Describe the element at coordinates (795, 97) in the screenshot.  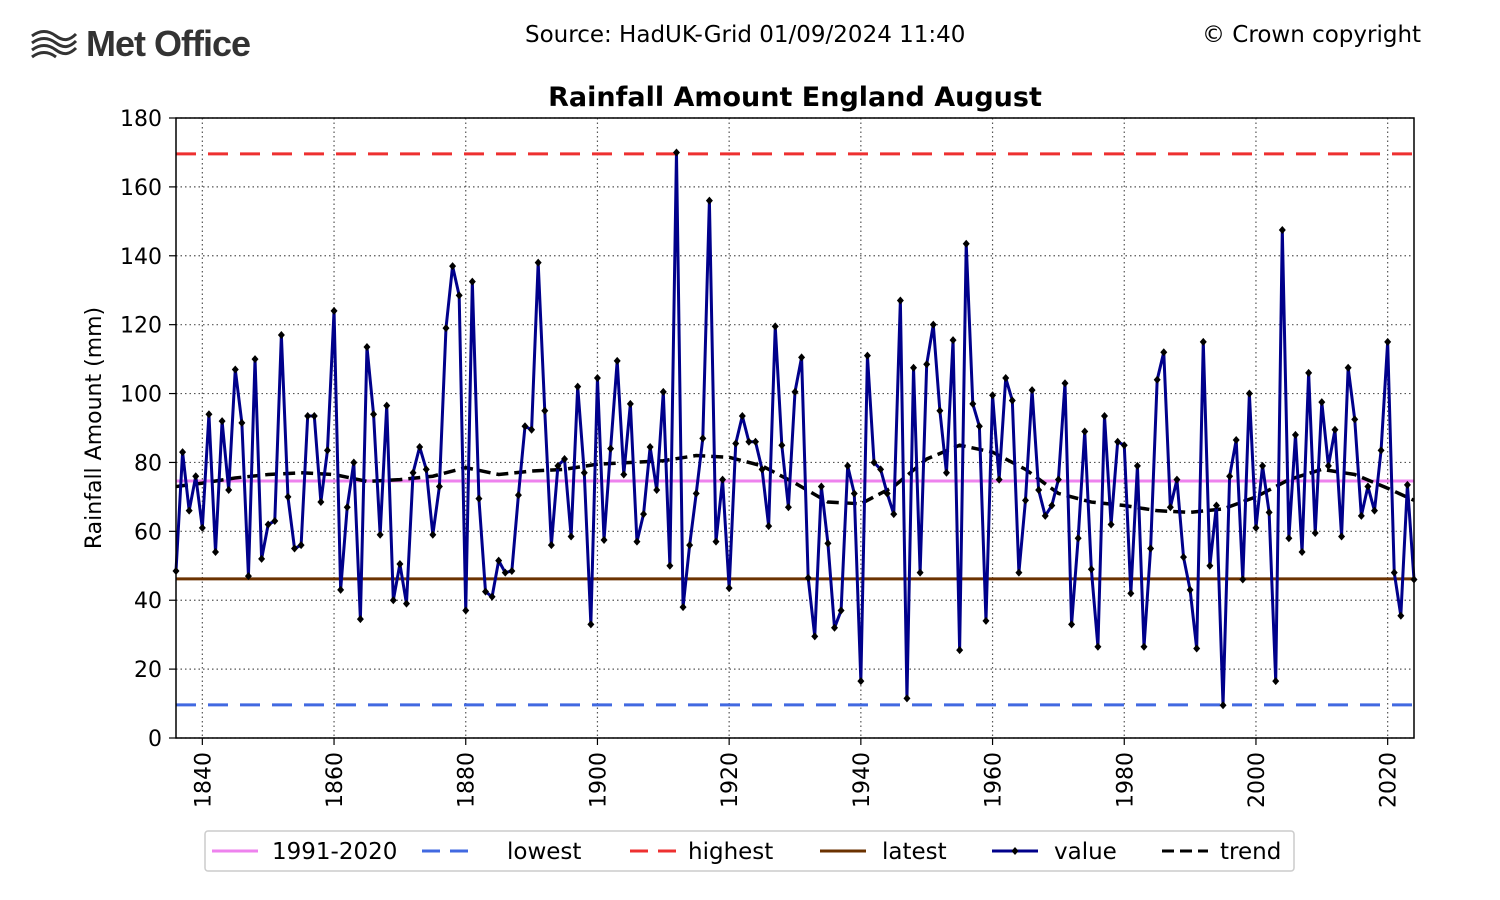
I see `chart-title: Rainfall Amount England August` at that location.